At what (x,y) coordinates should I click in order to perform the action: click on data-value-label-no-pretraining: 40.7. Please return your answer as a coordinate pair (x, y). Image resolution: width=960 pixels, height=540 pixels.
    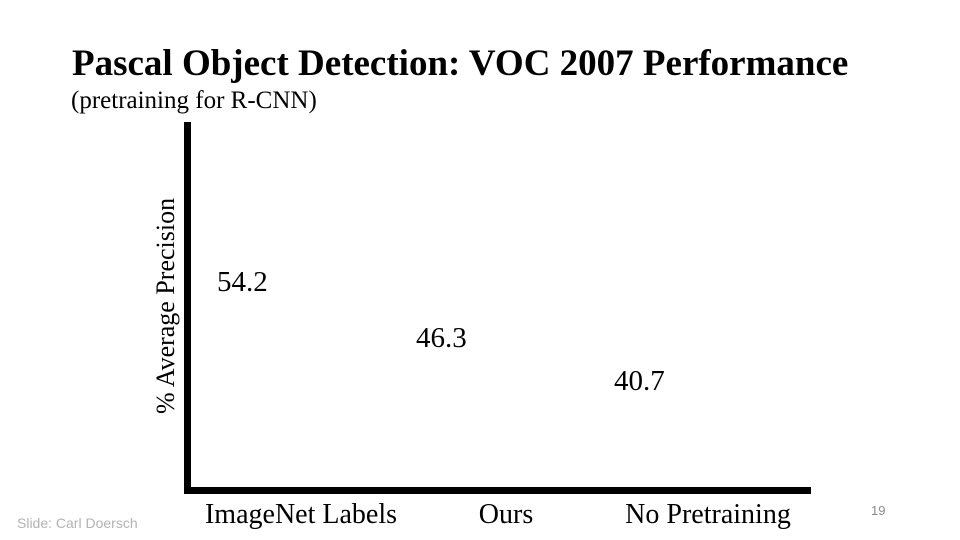
    Looking at the image, I should click on (639, 381).